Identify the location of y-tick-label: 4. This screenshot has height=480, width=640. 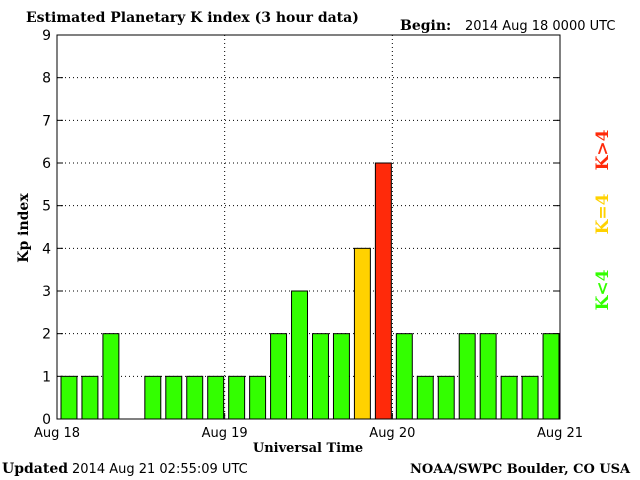
(46, 249).